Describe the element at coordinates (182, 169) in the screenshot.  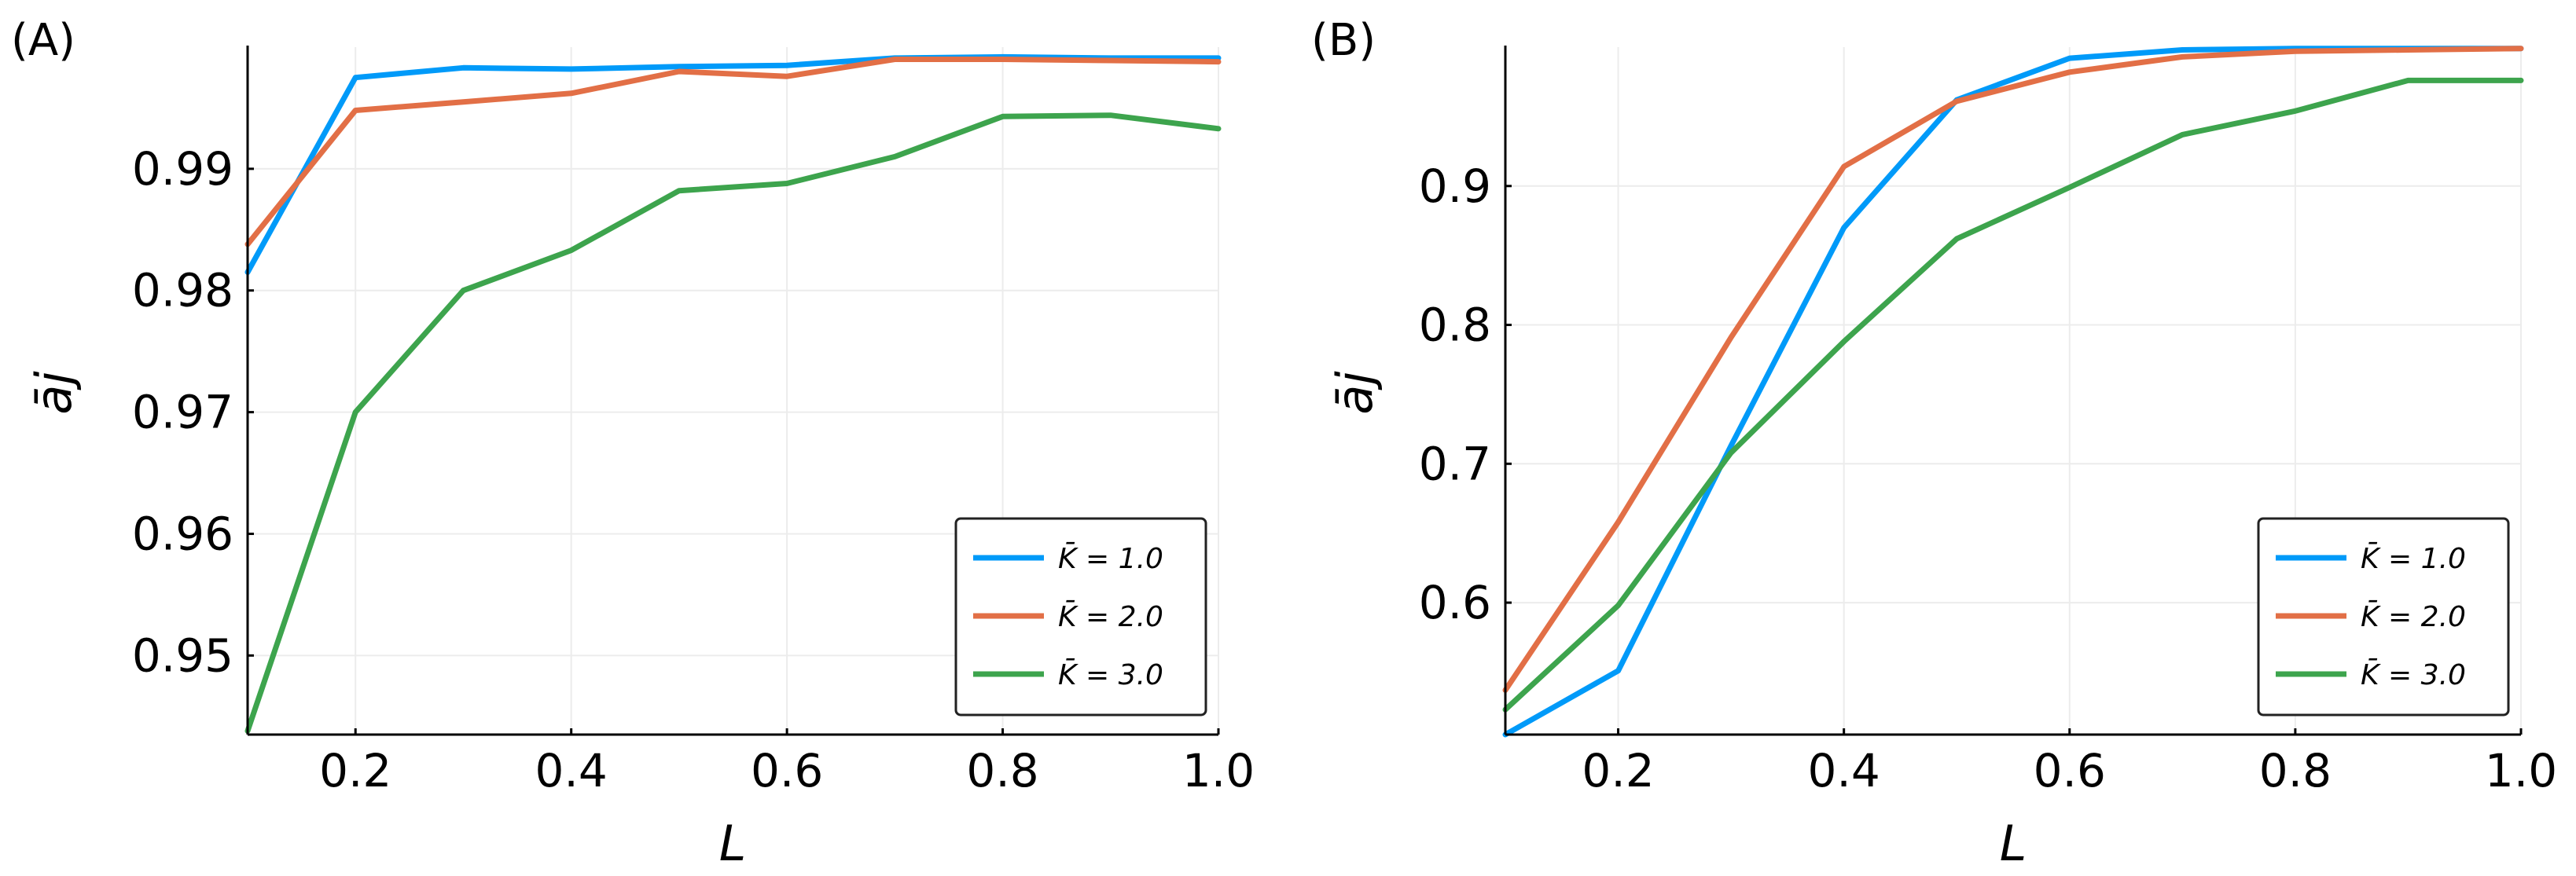
I see `y-tick-label: 0.99` at that location.